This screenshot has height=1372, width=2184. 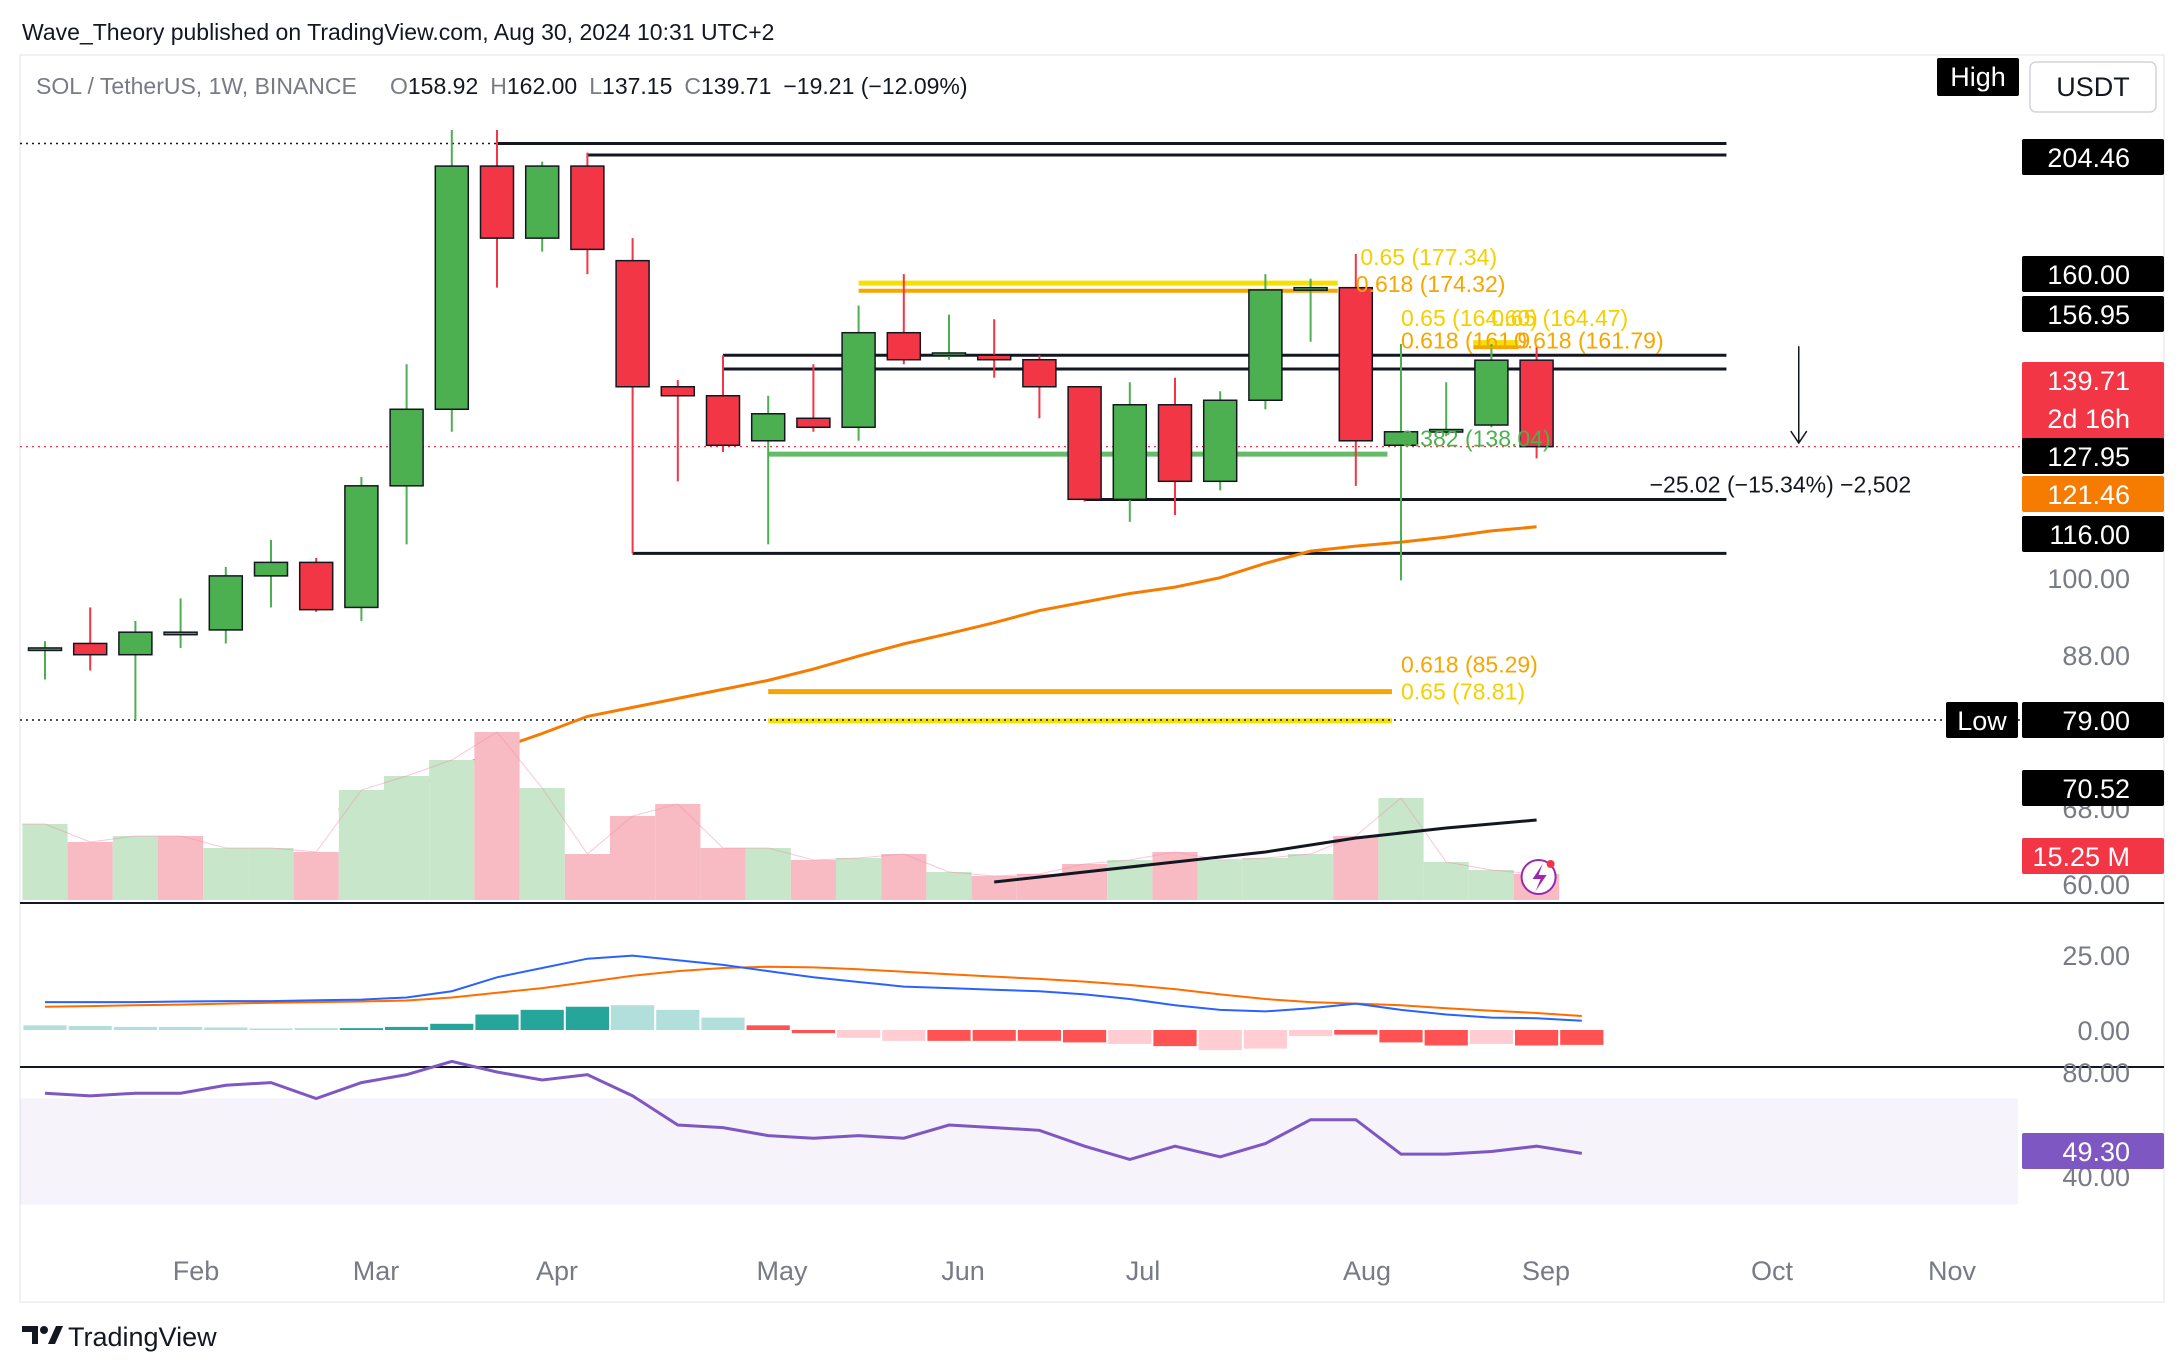 What do you see at coordinates (44, 1330) in the screenshot?
I see `logo-mark-dot` at bounding box center [44, 1330].